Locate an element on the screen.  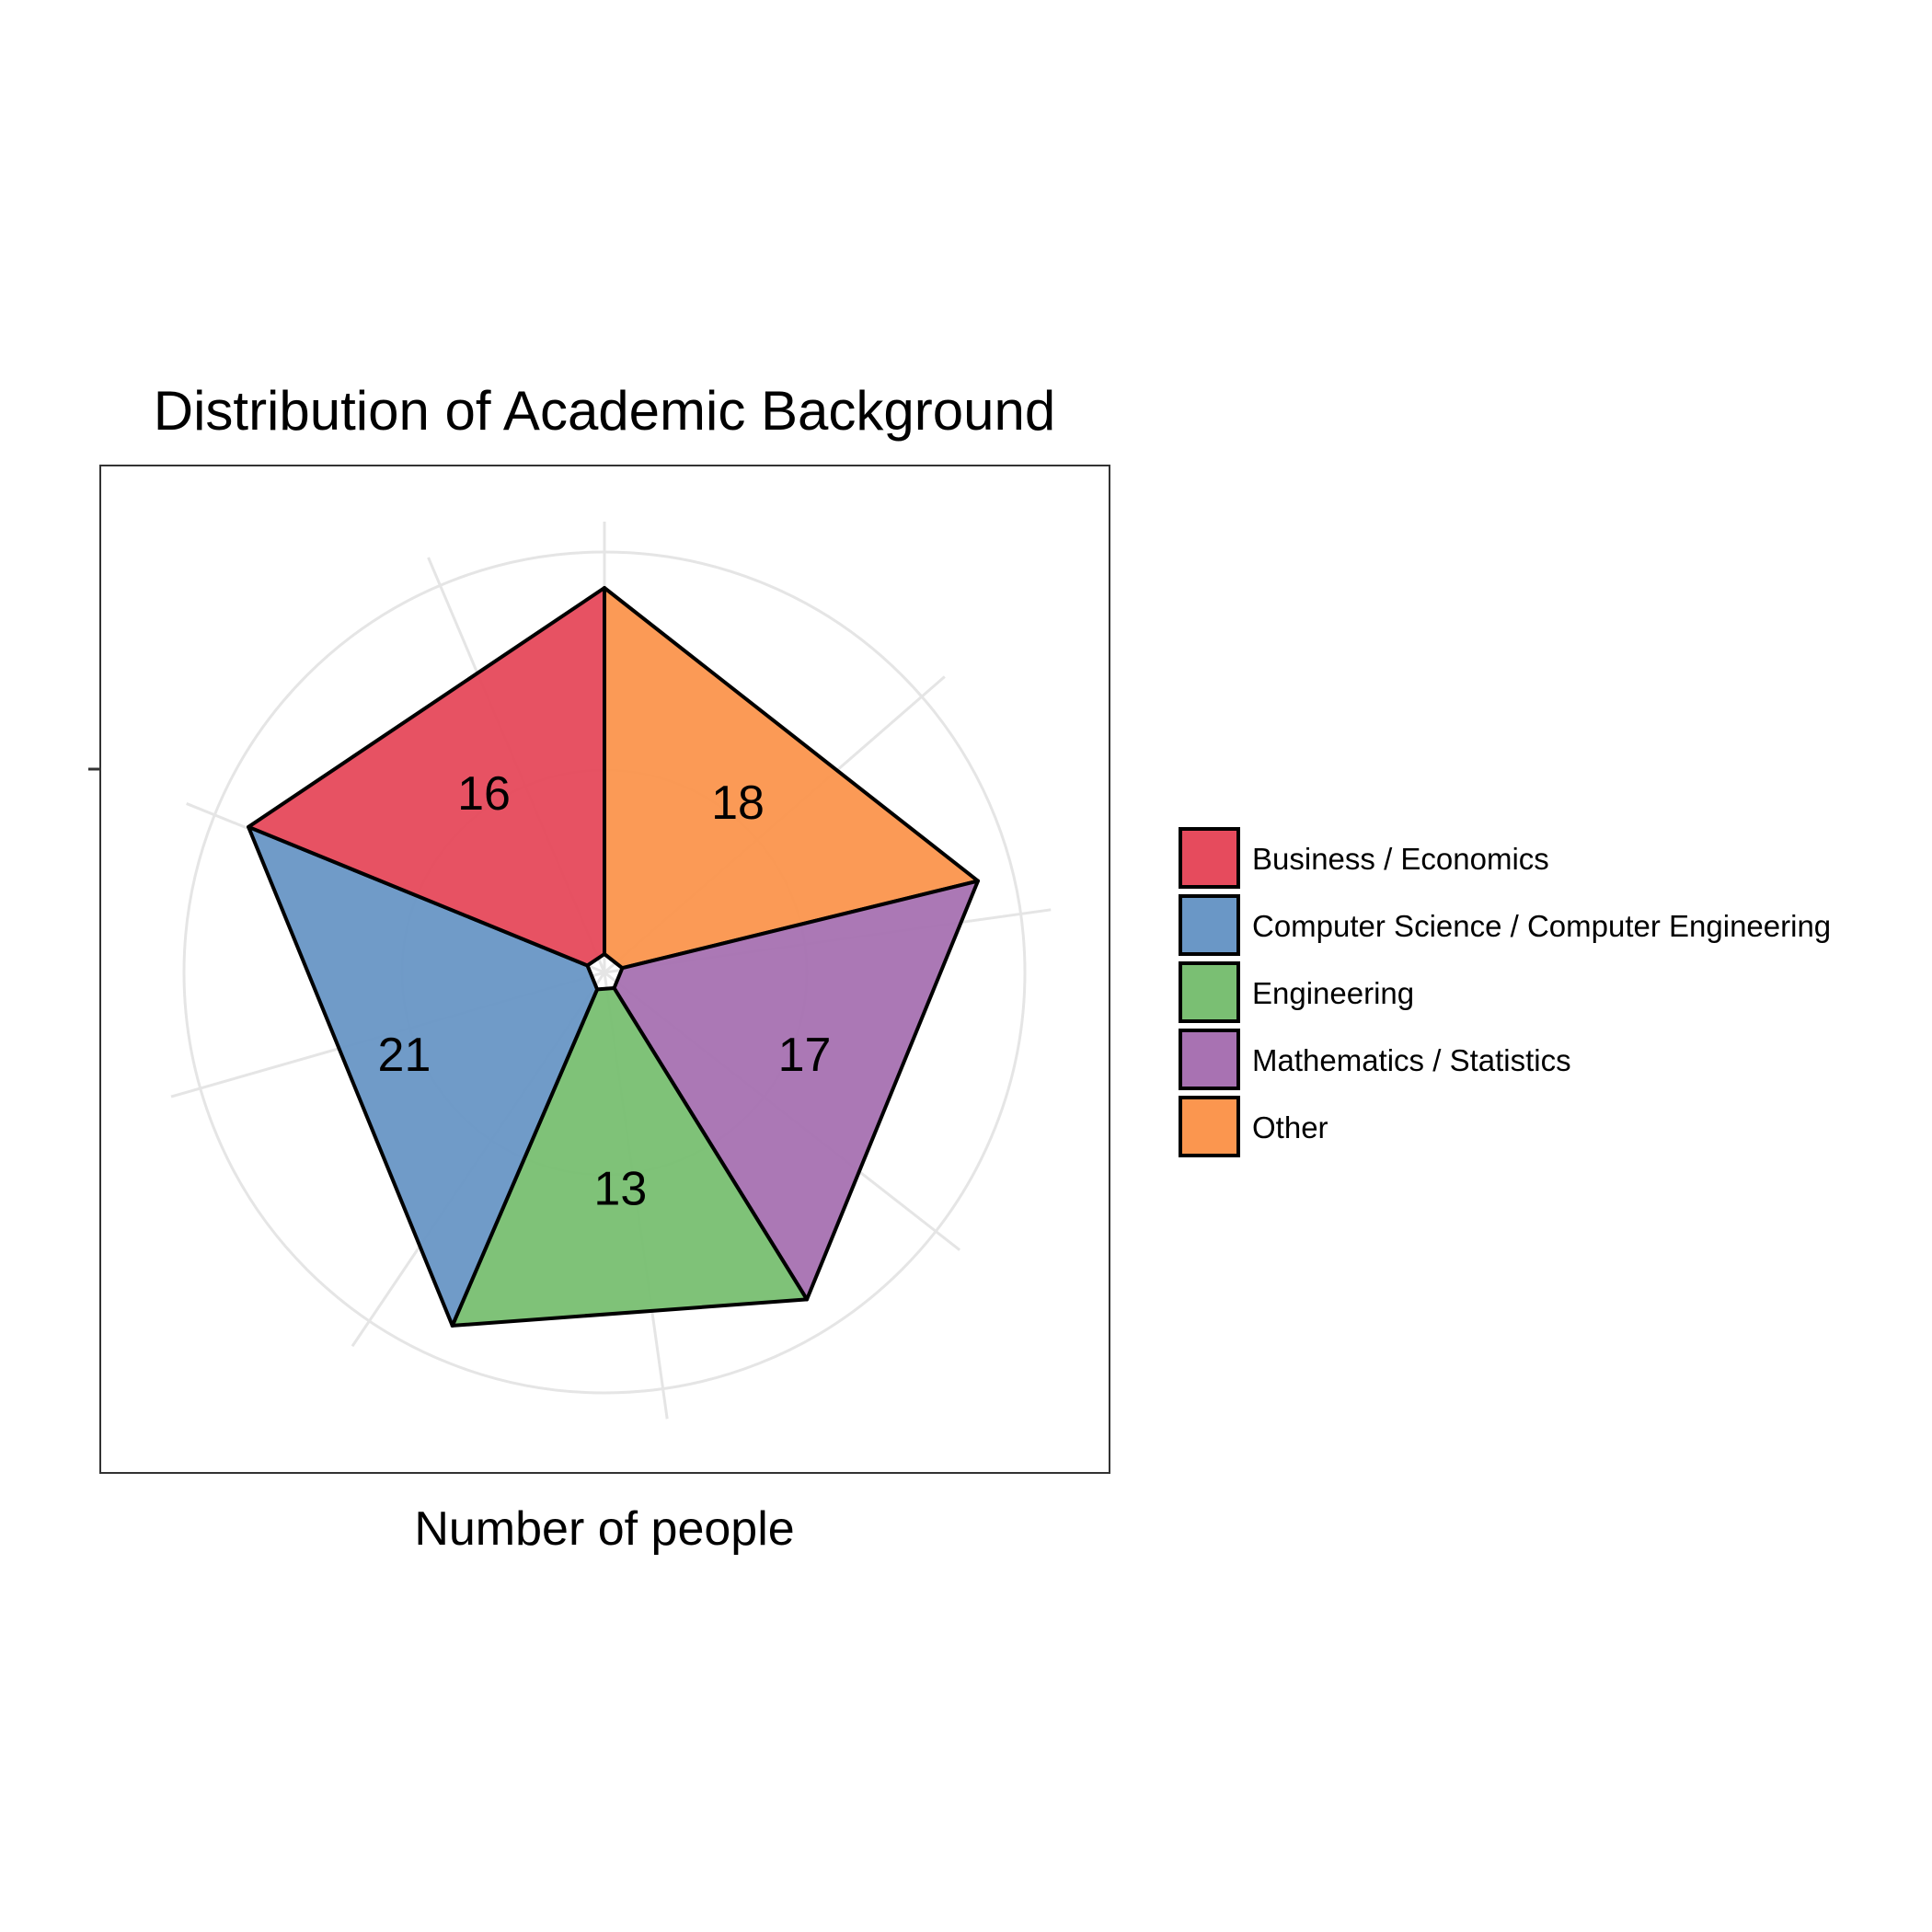
pie-slice-business-economics is located at coordinates (426, 777).